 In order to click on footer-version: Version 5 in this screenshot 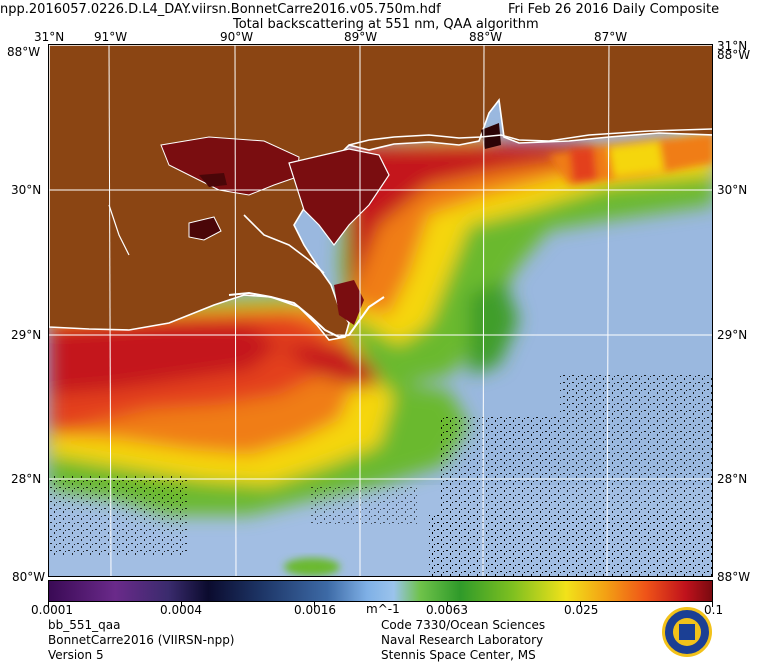, I will do `click(76, 655)`.